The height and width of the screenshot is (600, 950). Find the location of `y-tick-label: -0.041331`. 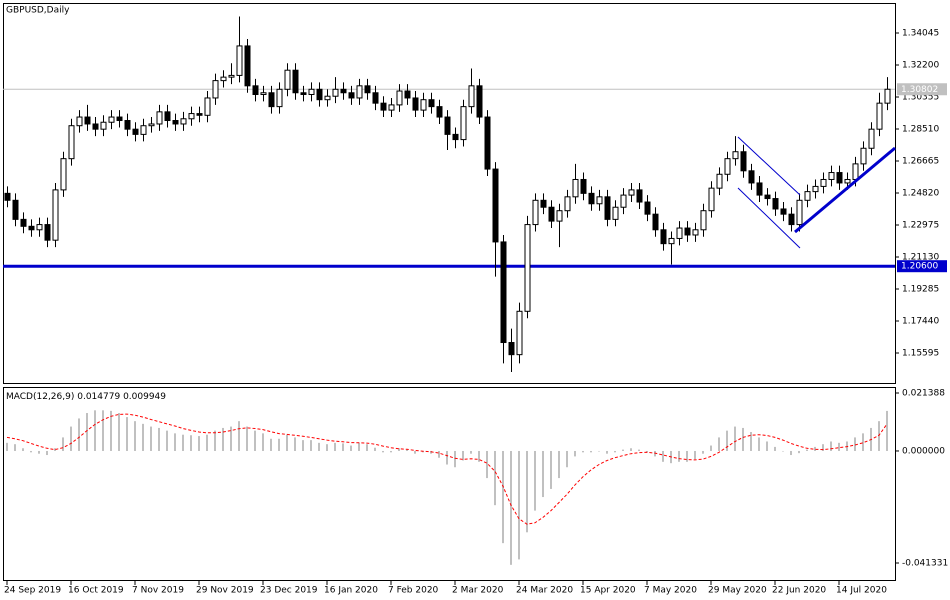

y-tick-label: -0.041331 is located at coordinates (925, 564).